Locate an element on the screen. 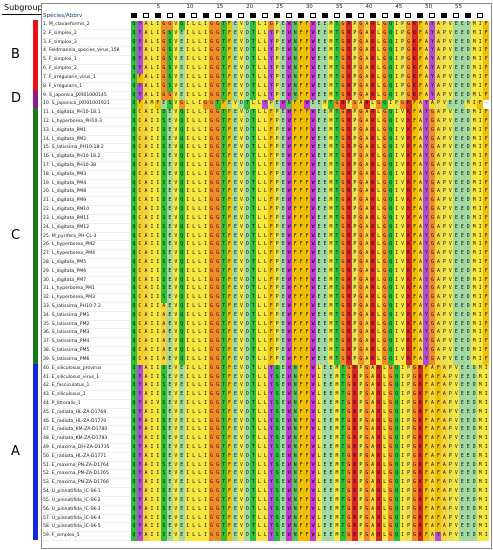  residue-cell: W is located at coordinates (289, 307).